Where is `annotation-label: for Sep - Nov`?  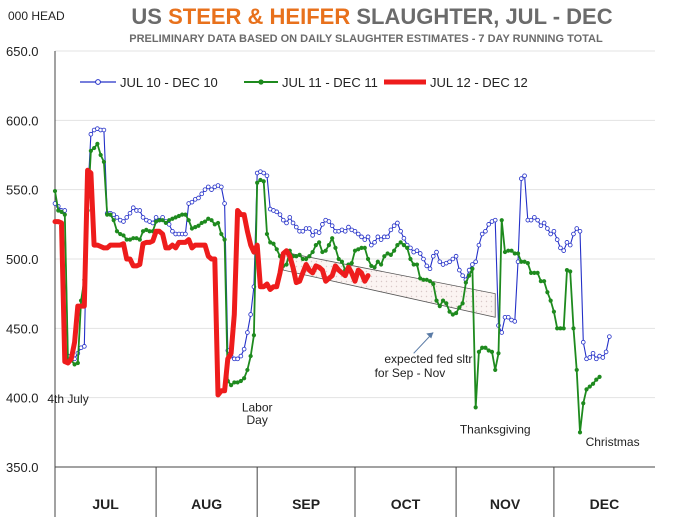
annotation-label: for Sep - Nov is located at coordinates (410, 373).